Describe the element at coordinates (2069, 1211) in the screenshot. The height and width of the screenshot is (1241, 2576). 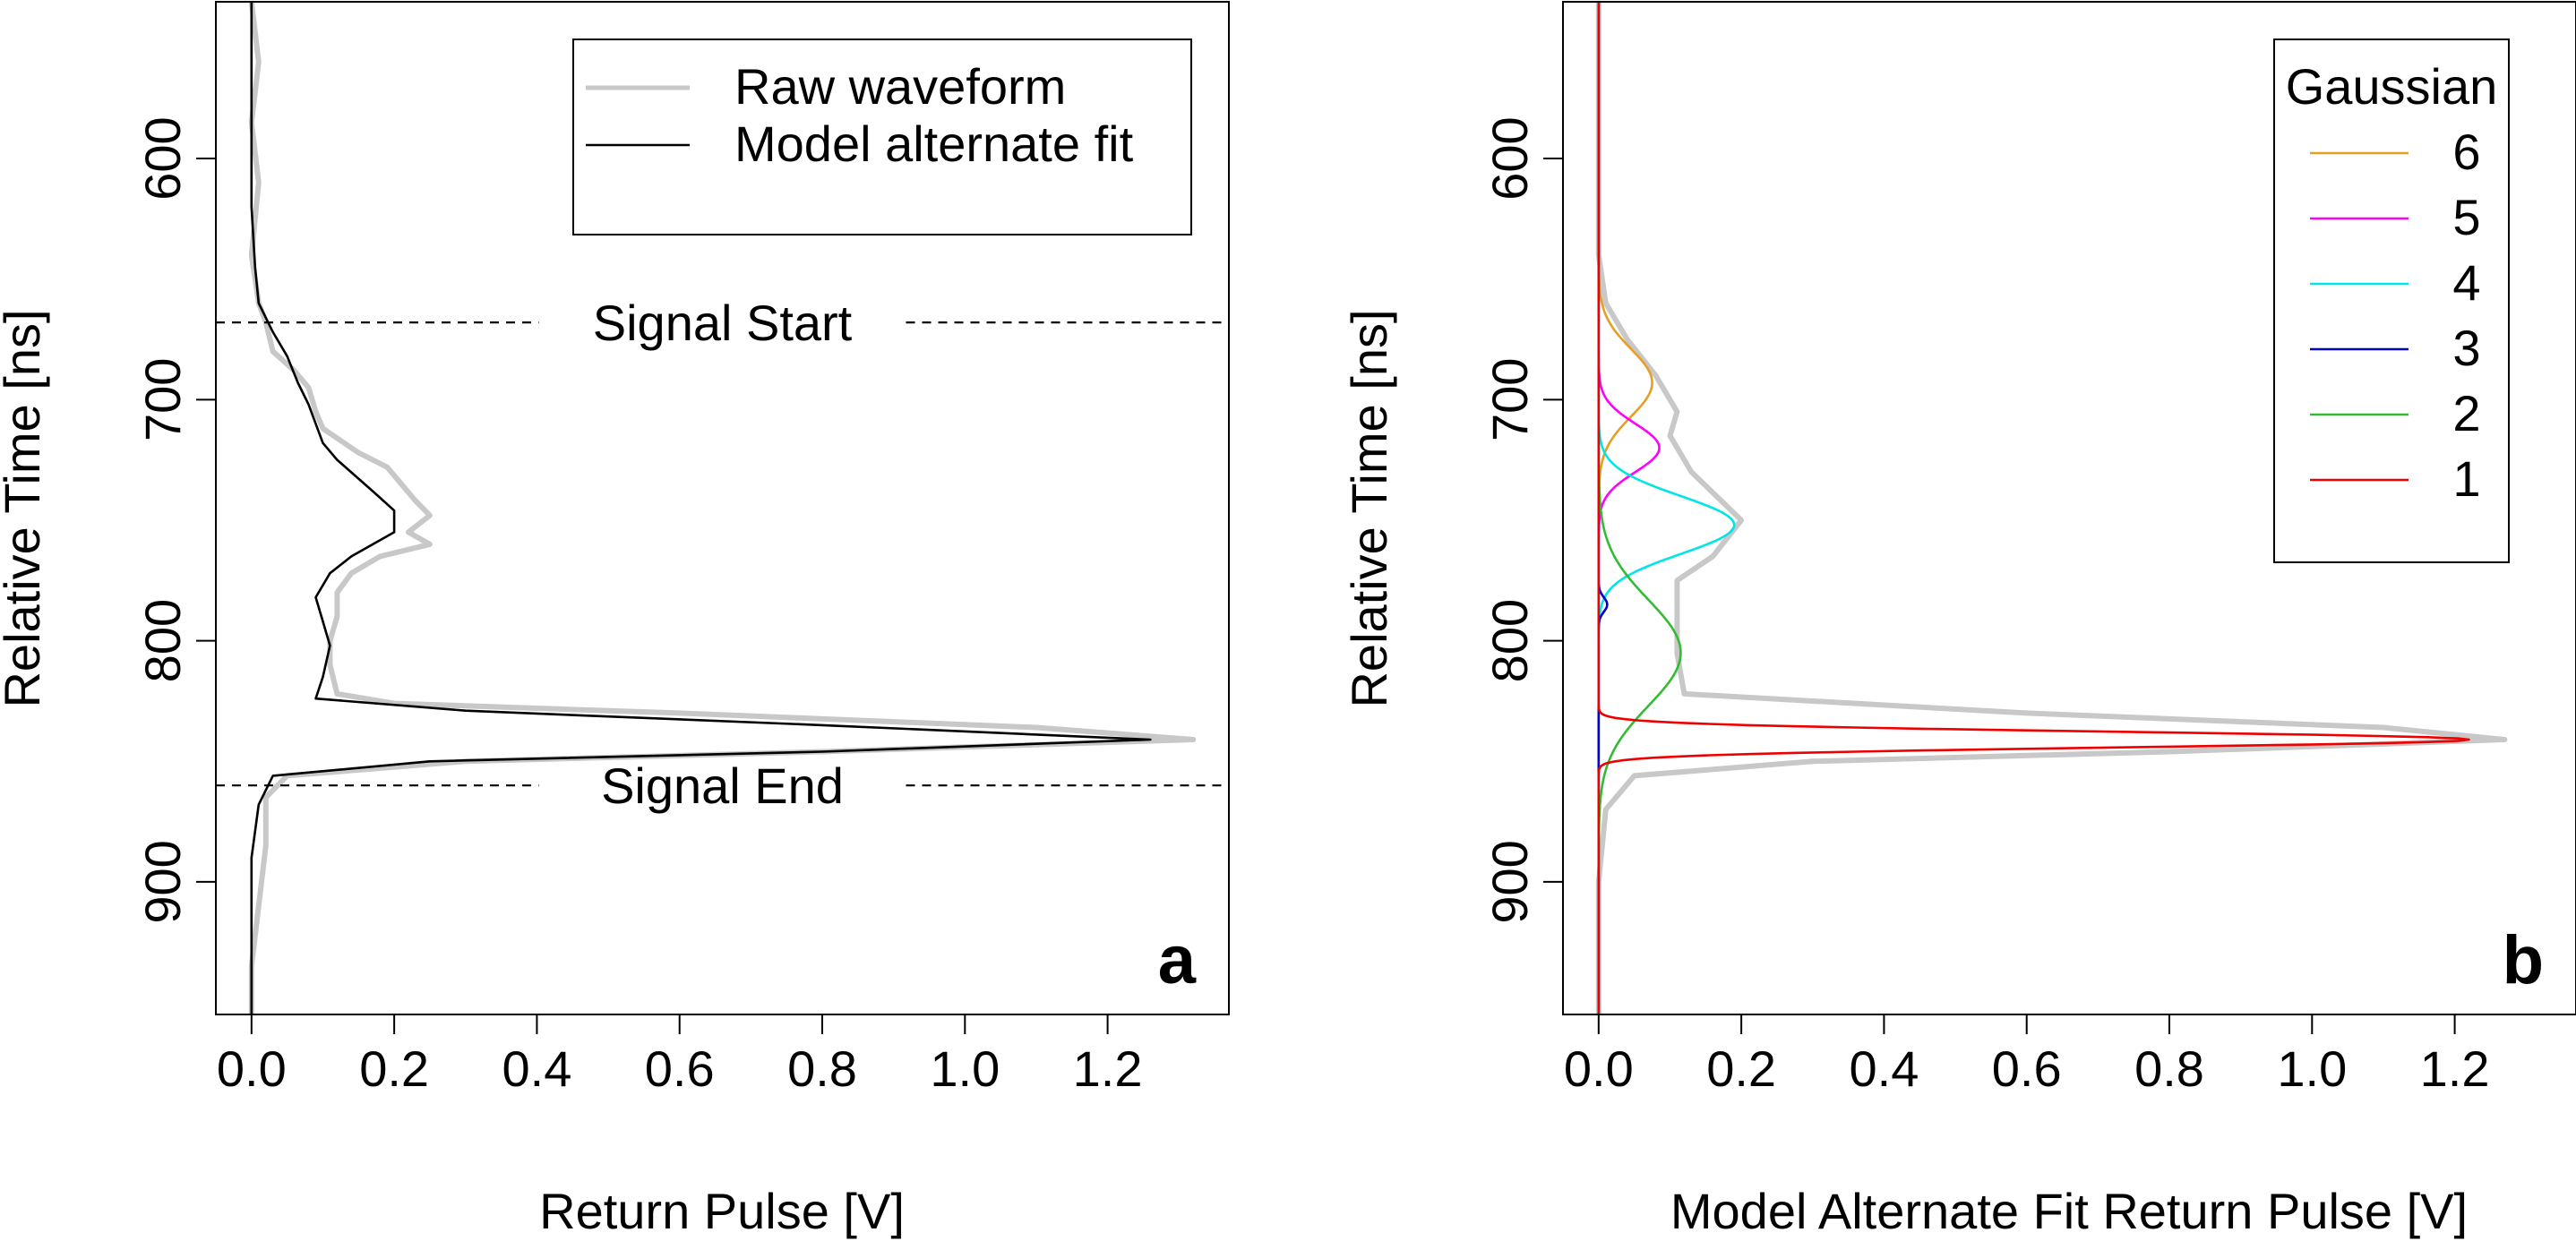
I see `panel-b-x-axis-label: Model Alternate Fit Return Pulse [V]` at that location.